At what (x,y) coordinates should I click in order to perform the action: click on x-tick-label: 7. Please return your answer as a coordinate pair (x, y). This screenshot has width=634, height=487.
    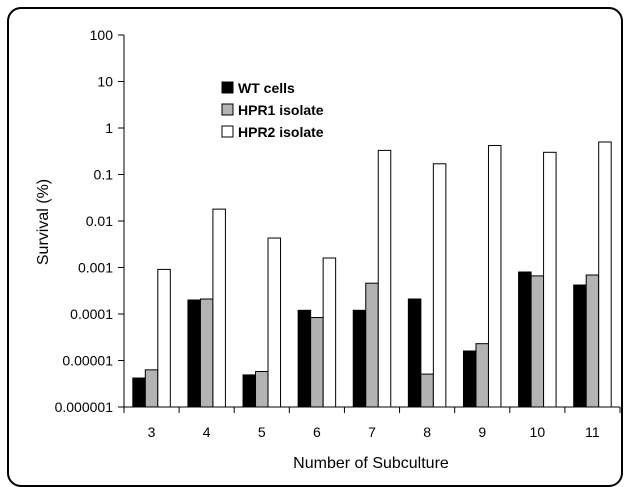
    Looking at the image, I should click on (372, 432).